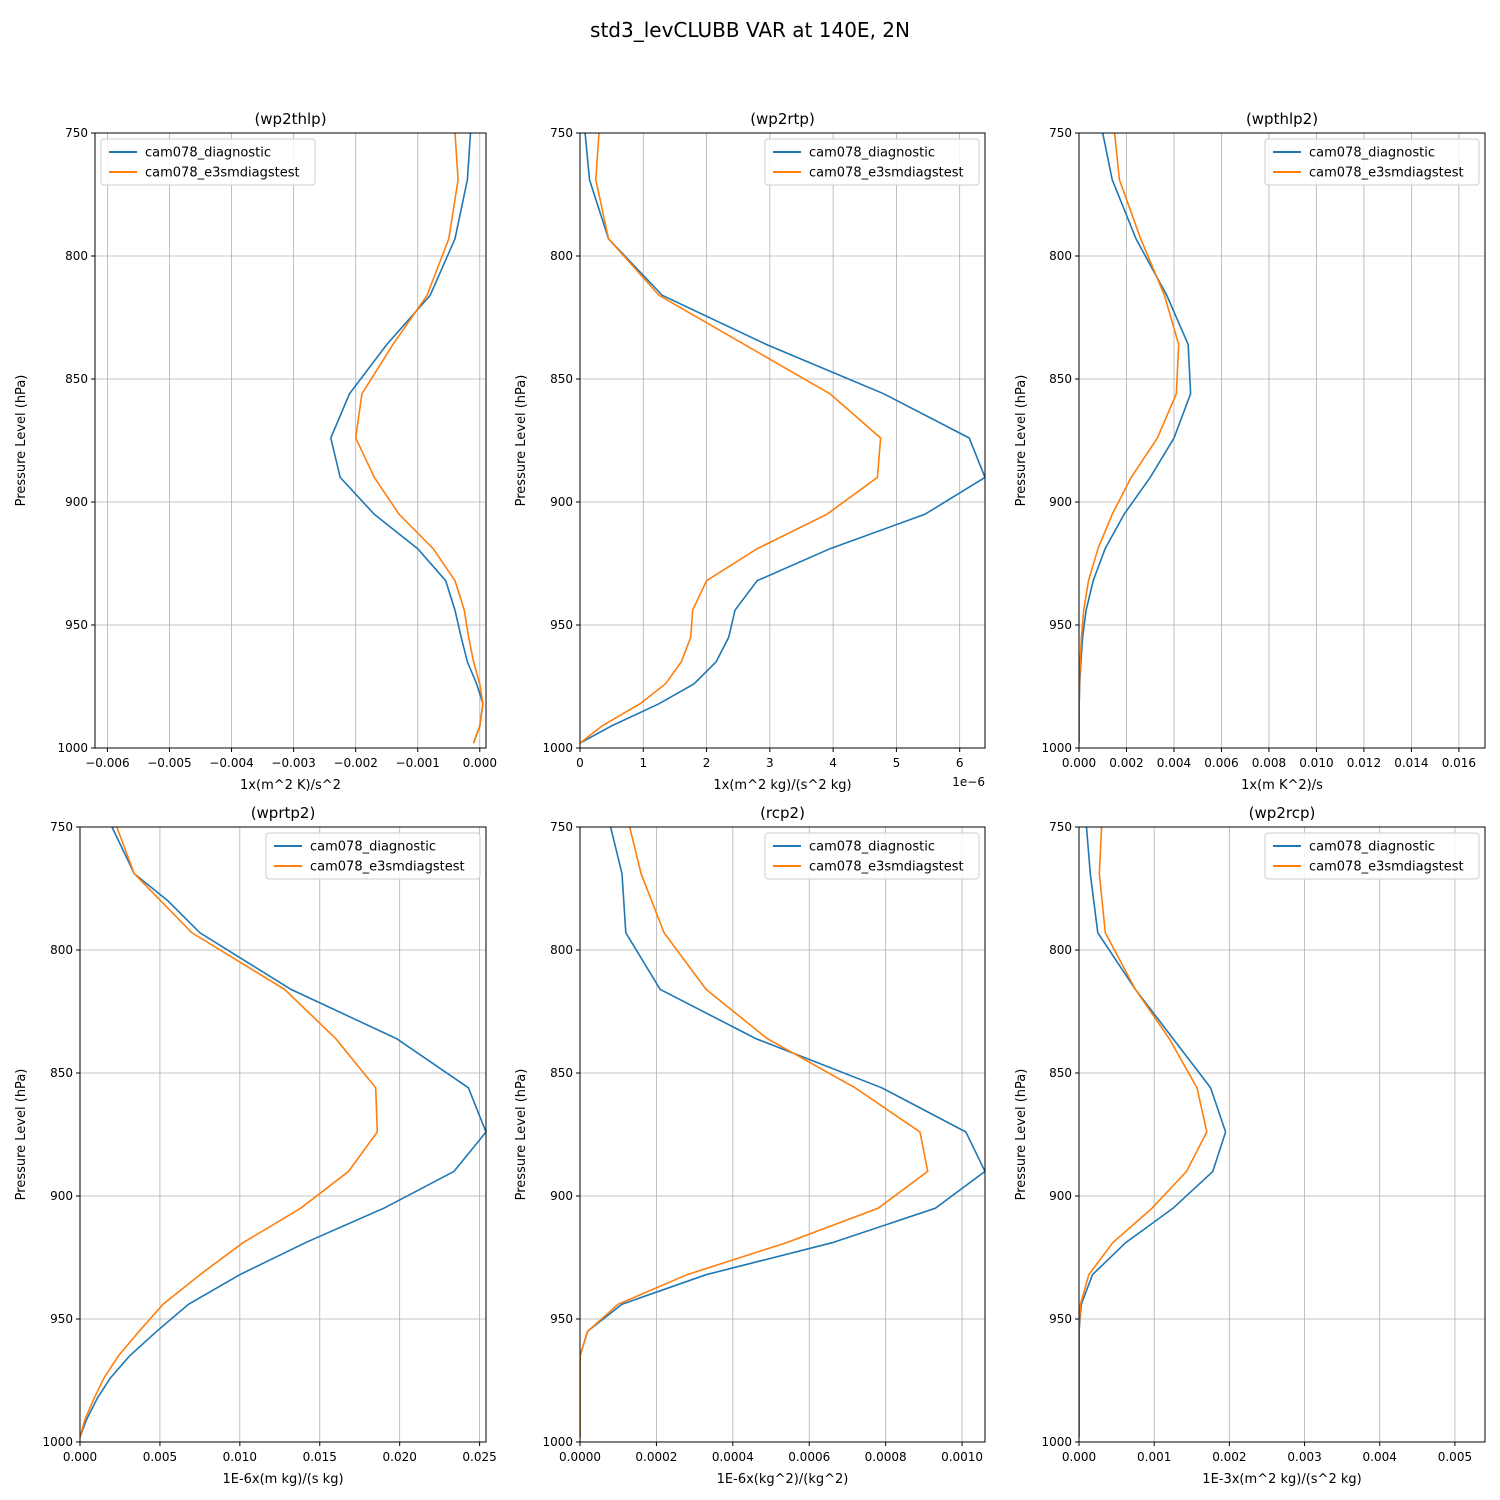  What do you see at coordinates (169, 763) in the screenshot?
I see `x-tick-label: −0.005` at bounding box center [169, 763].